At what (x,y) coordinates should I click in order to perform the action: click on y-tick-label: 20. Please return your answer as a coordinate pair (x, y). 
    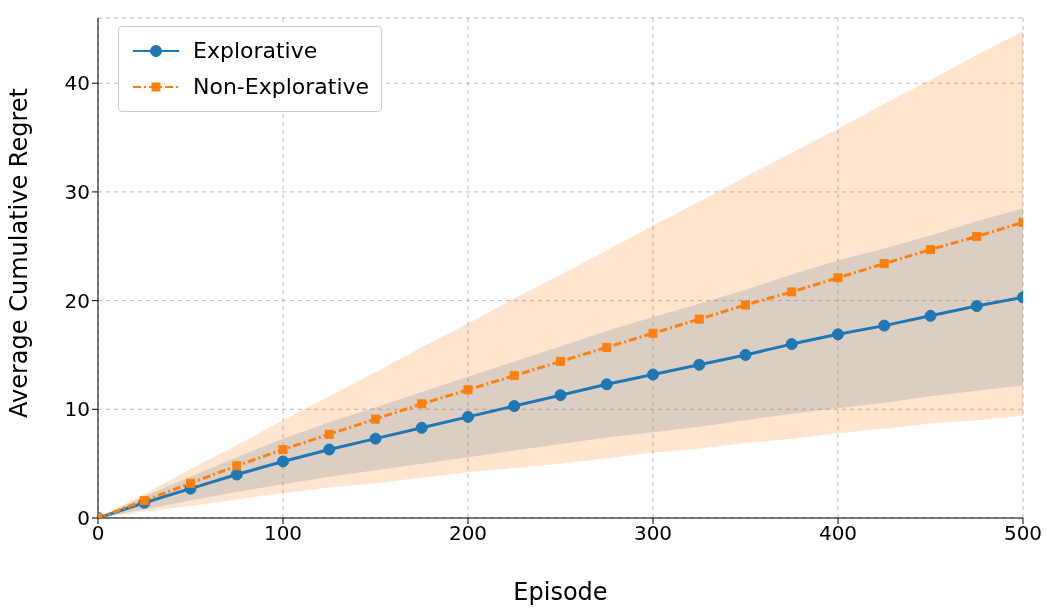
    Looking at the image, I should click on (77, 300).